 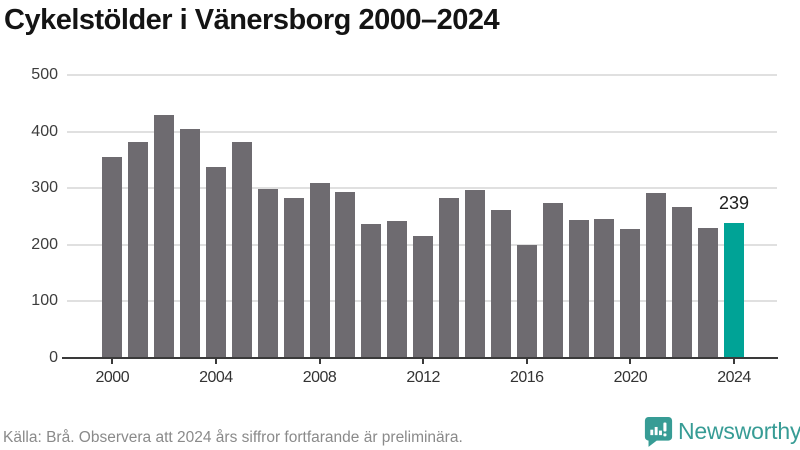 What do you see at coordinates (190, 243) in the screenshot?
I see `bar-2003` at bounding box center [190, 243].